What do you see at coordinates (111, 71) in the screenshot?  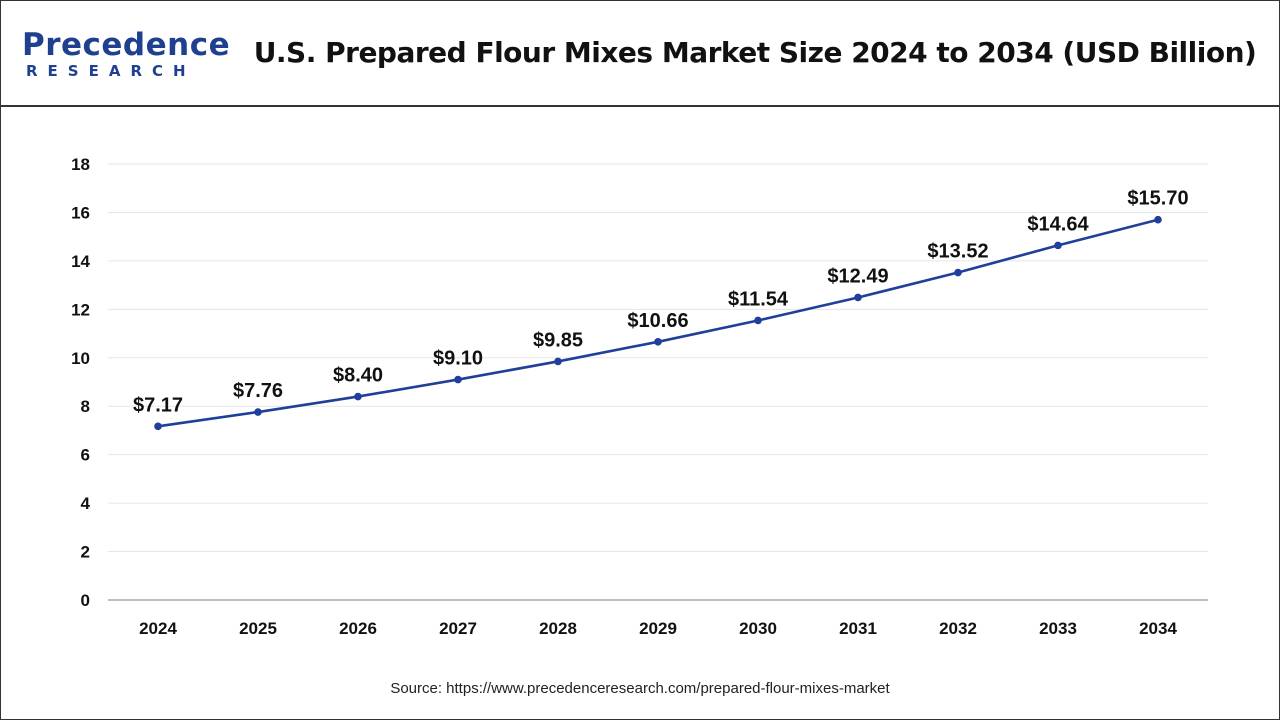 I see `logo-subtitle: RESEARCH` at bounding box center [111, 71].